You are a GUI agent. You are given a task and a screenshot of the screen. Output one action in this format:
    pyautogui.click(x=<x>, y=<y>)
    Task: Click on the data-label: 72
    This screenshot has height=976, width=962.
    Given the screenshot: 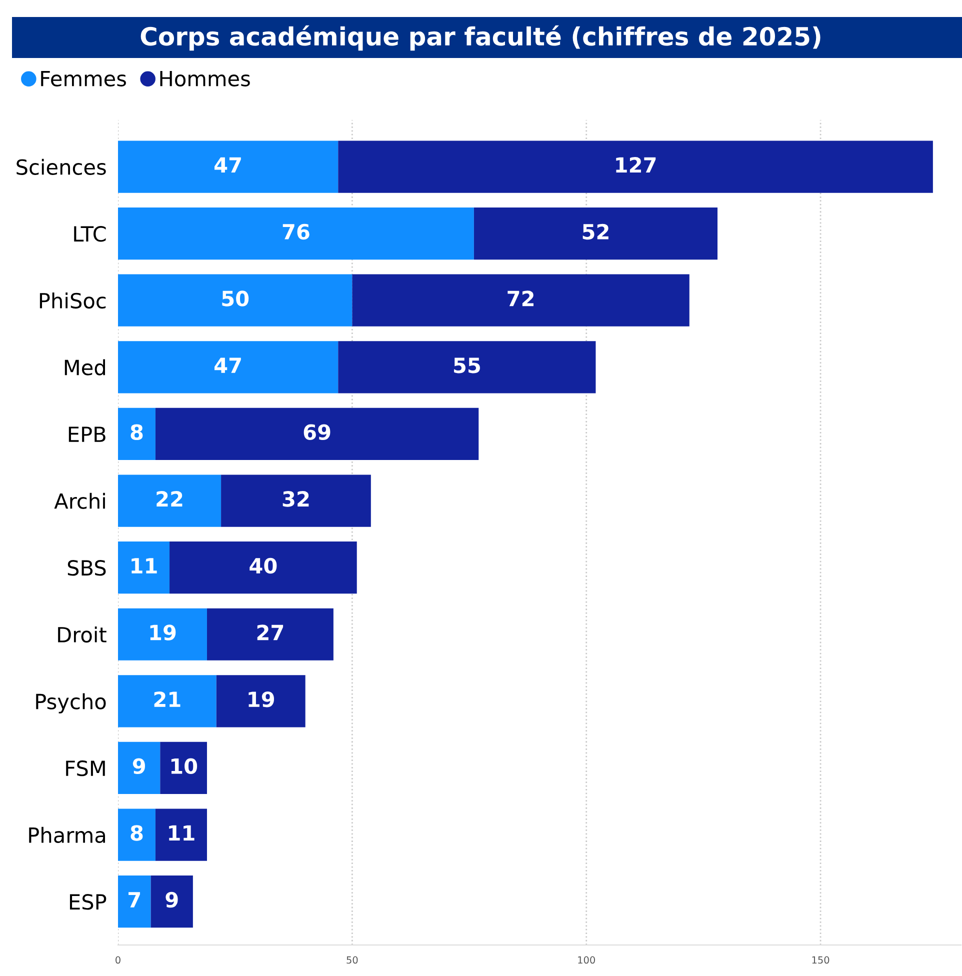 What is the action you would take?
    pyautogui.click(x=521, y=298)
    